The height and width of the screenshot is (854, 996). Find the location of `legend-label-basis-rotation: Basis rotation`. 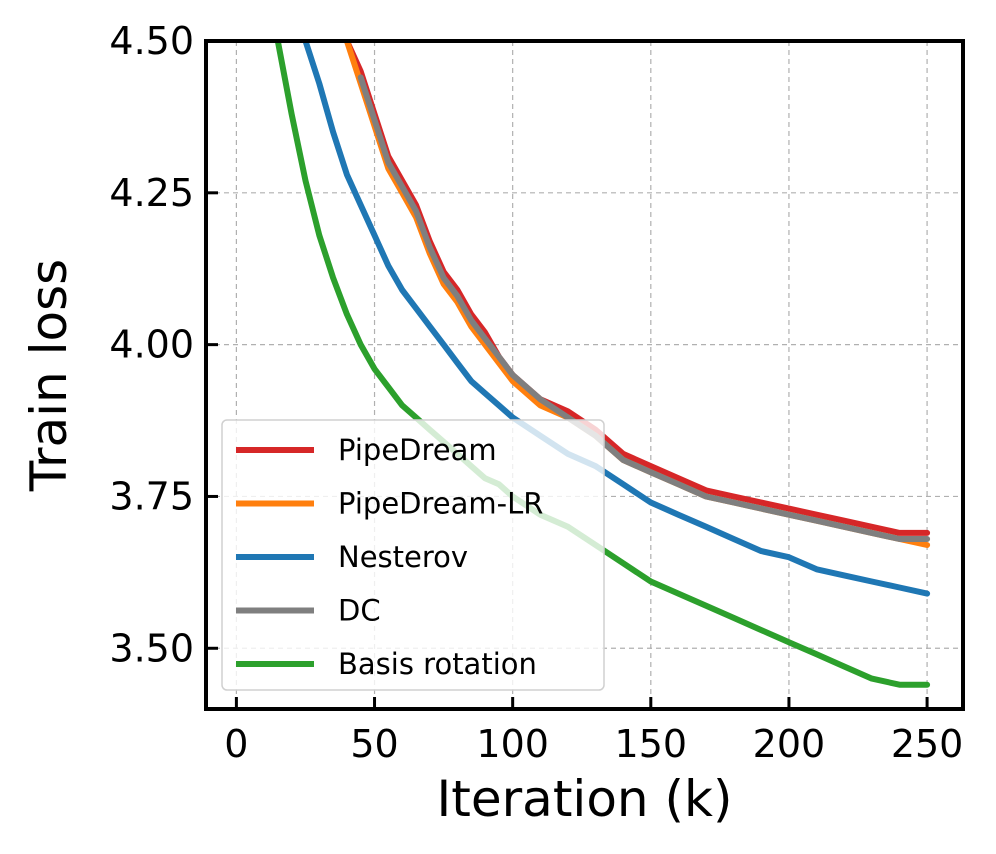

legend-label-basis-rotation: Basis rotation is located at coordinates (437, 664).